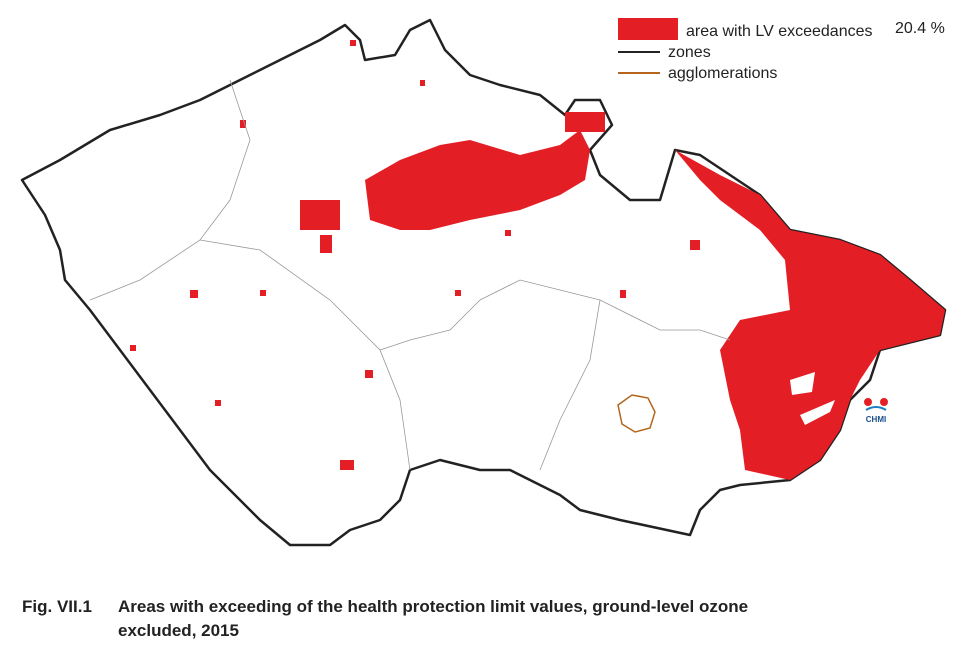  What do you see at coordinates (722, 73) in the screenshot?
I see `legend-label: agglomerations` at bounding box center [722, 73].